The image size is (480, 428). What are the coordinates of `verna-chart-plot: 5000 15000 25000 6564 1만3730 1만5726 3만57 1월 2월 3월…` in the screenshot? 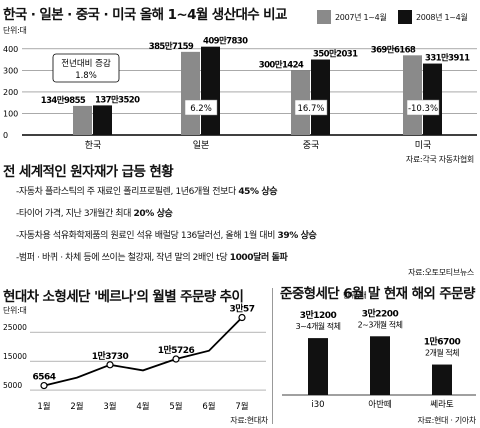 It's located at (134, 357).